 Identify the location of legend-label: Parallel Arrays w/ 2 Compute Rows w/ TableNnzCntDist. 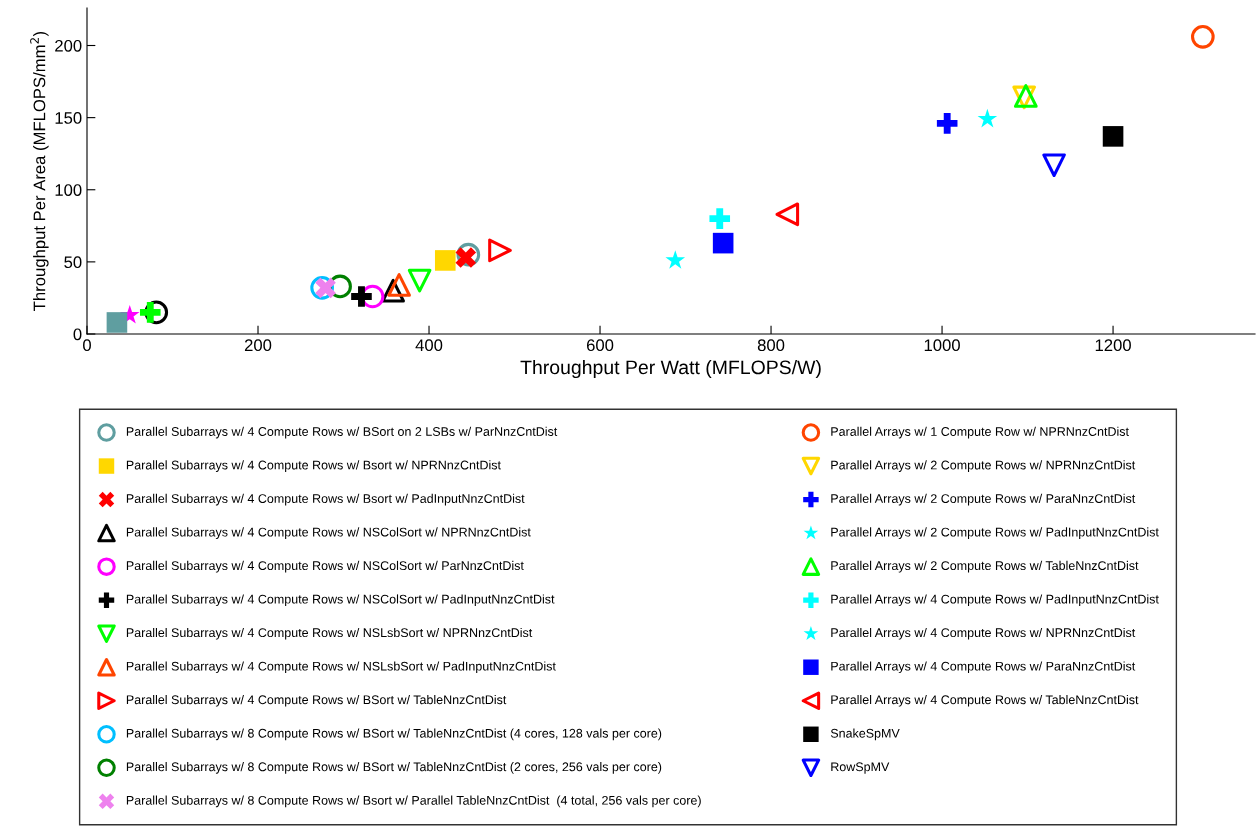
(985, 566).